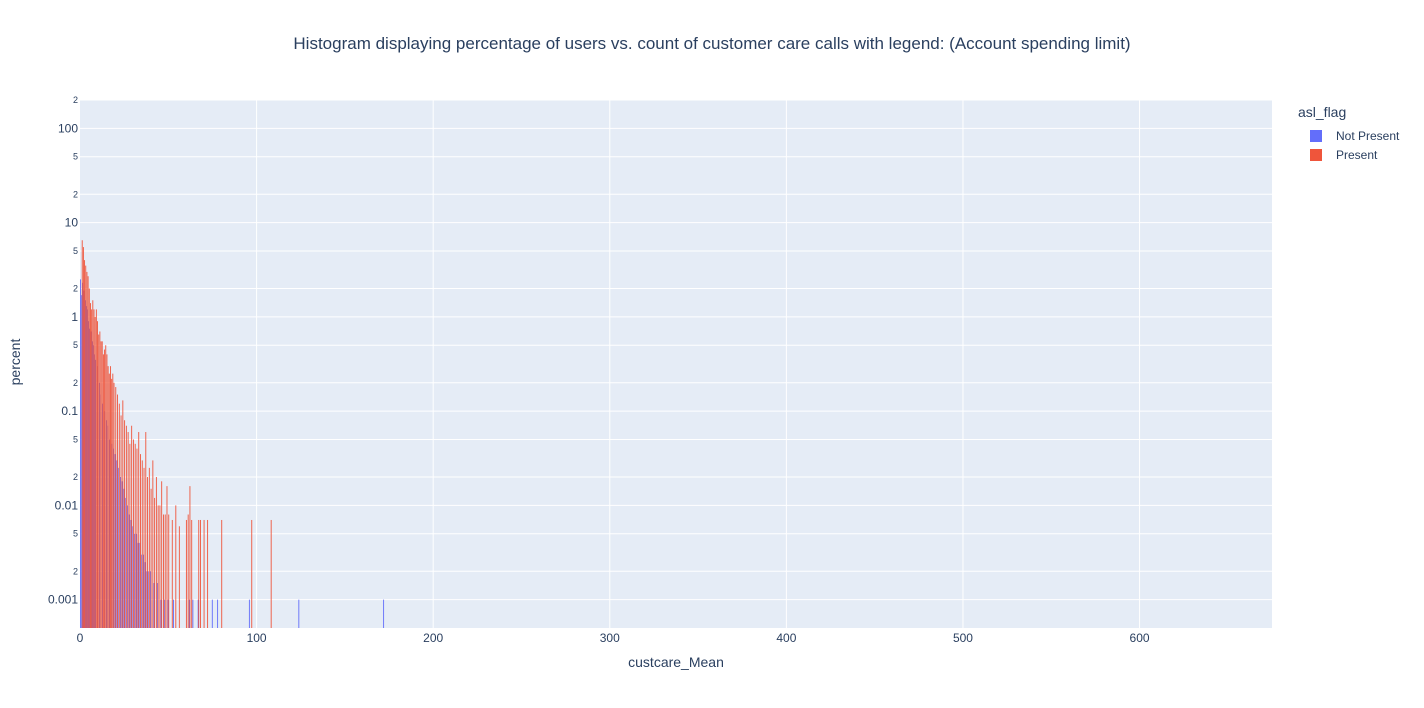  I want to click on x-tick-label: 300, so click(610, 638).